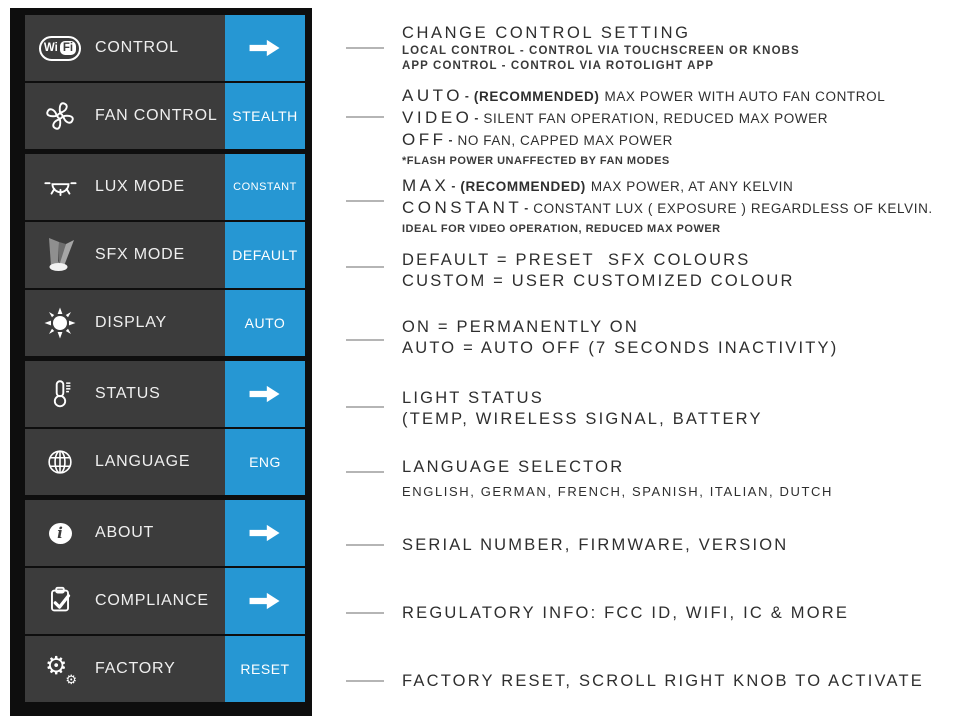 The image size is (960, 719). I want to click on menu-row-fan-control: FAN CONTROL STEALTH, so click(165, 116).